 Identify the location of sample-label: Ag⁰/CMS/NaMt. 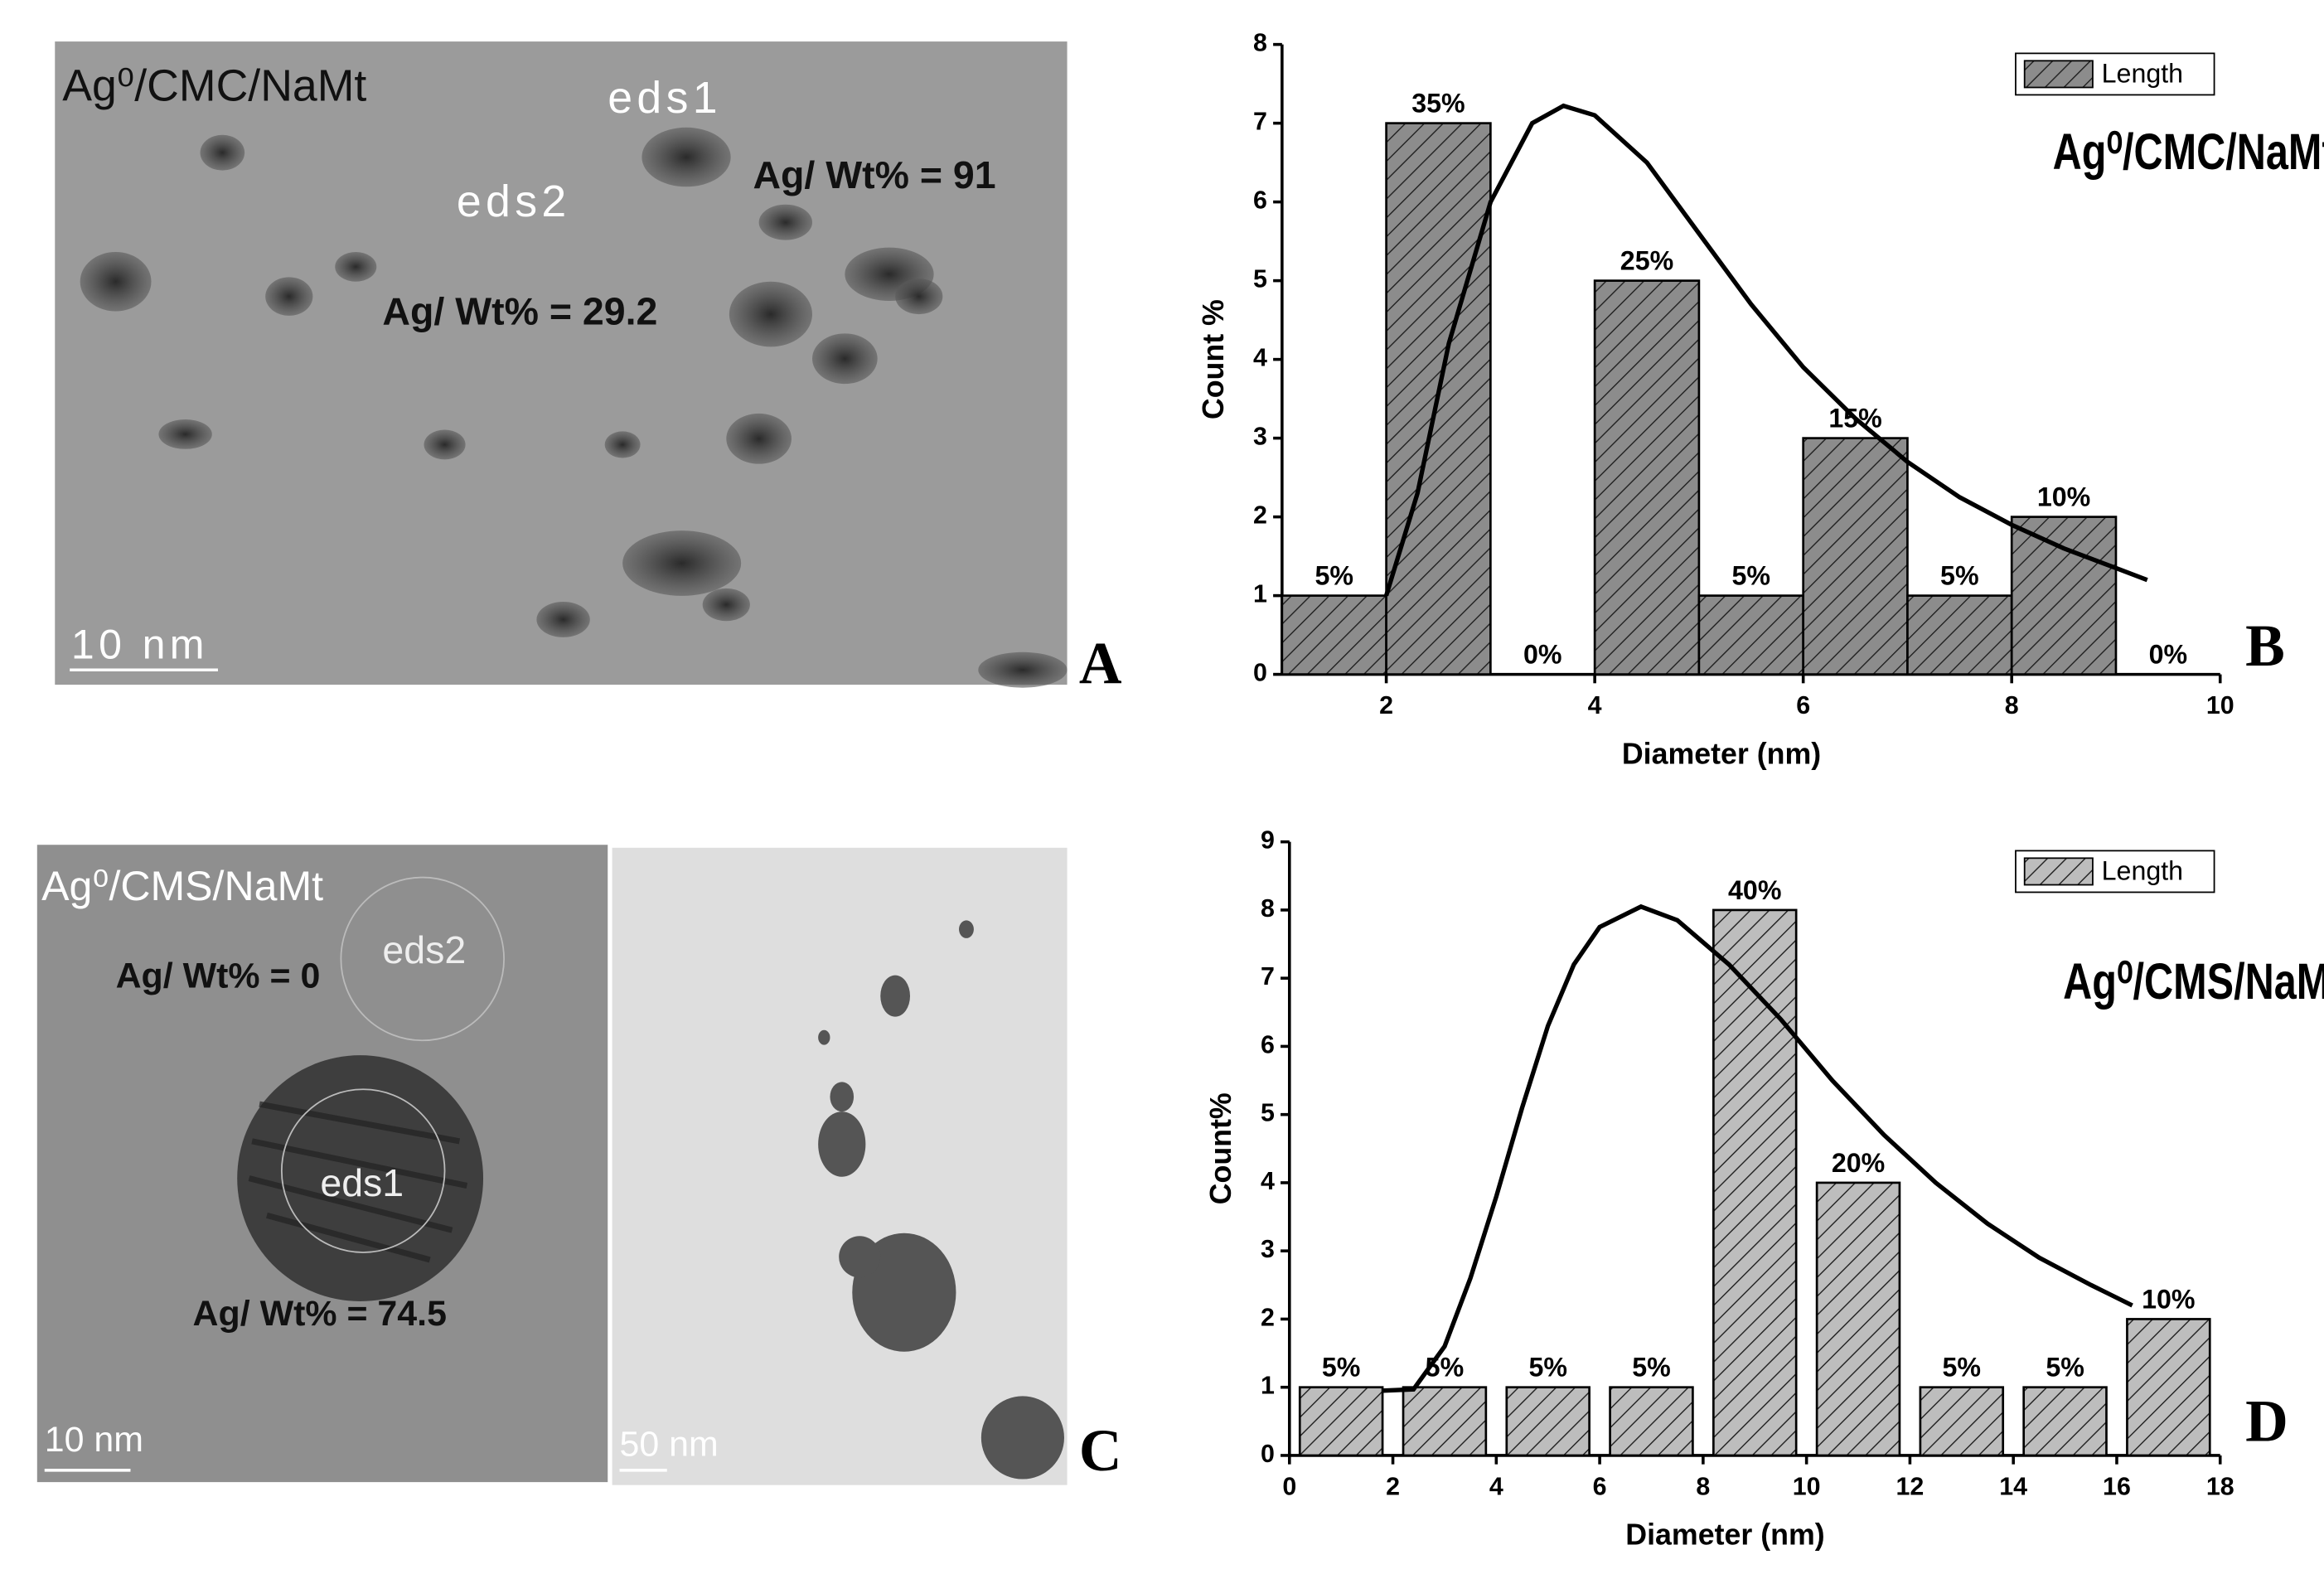
(182, 886).